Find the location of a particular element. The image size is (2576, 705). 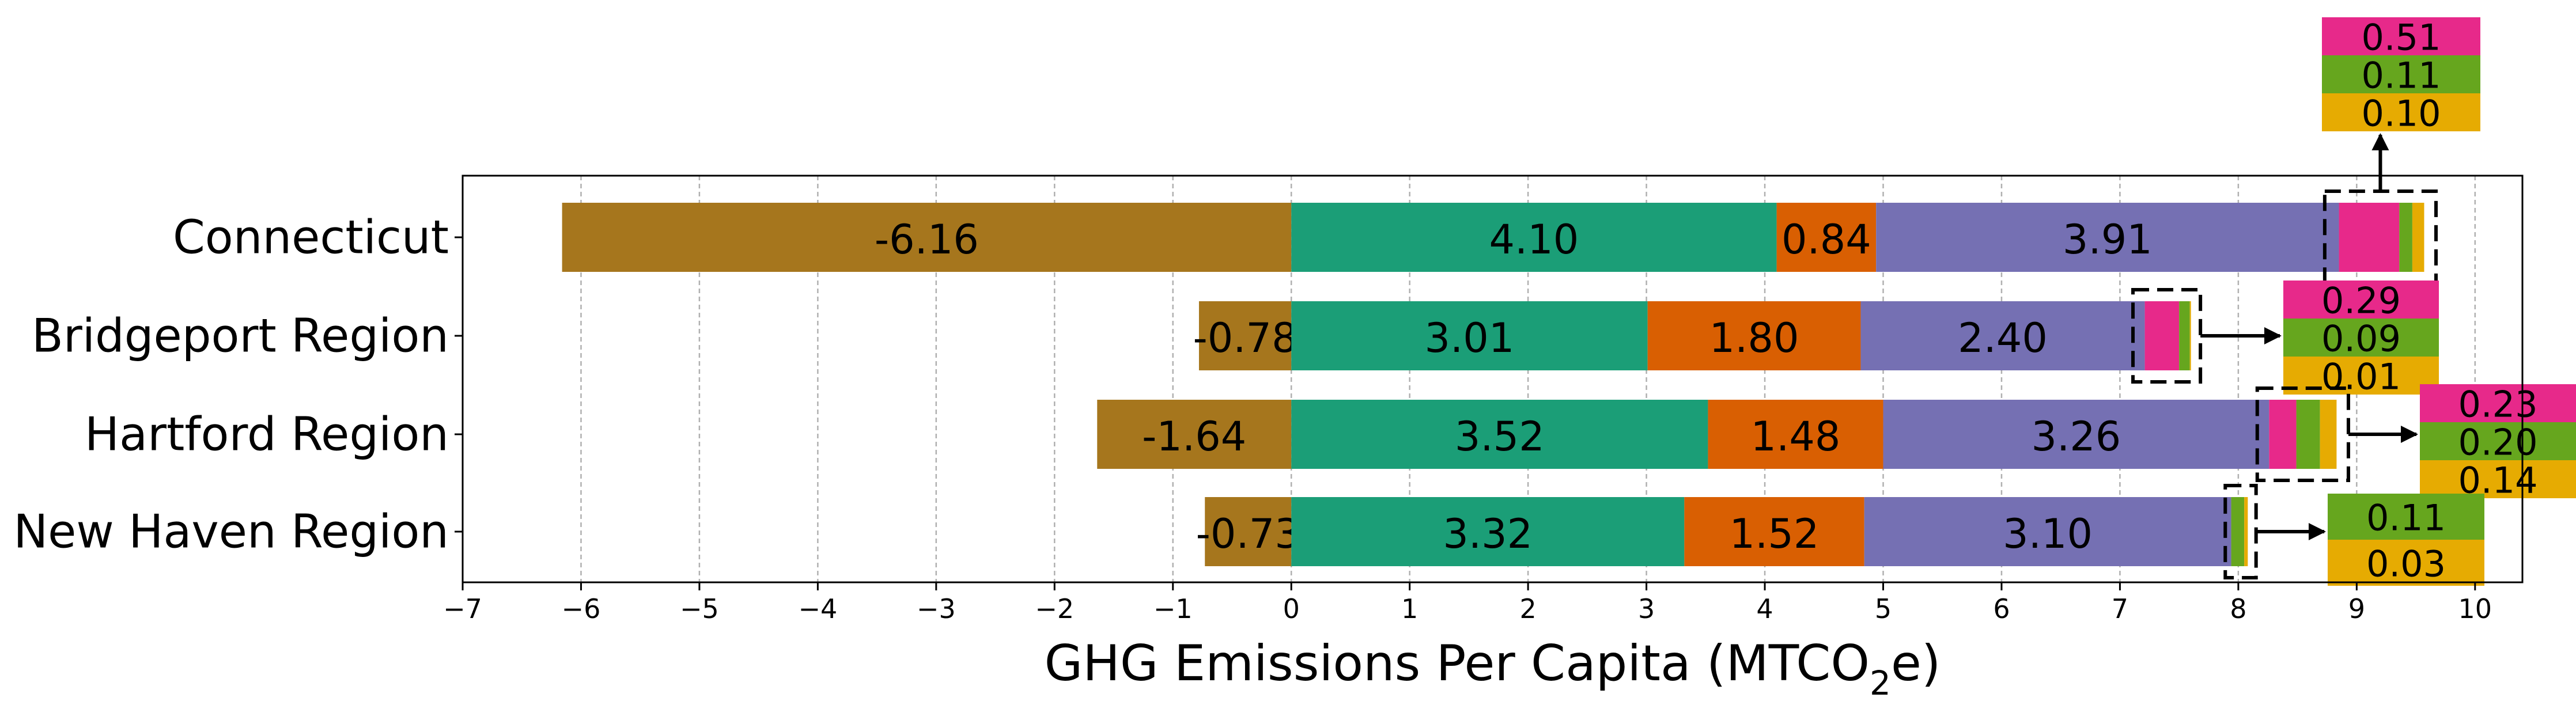

bar-value-label-r2-s3: 3.26 is located at coordinates (2076, 436).